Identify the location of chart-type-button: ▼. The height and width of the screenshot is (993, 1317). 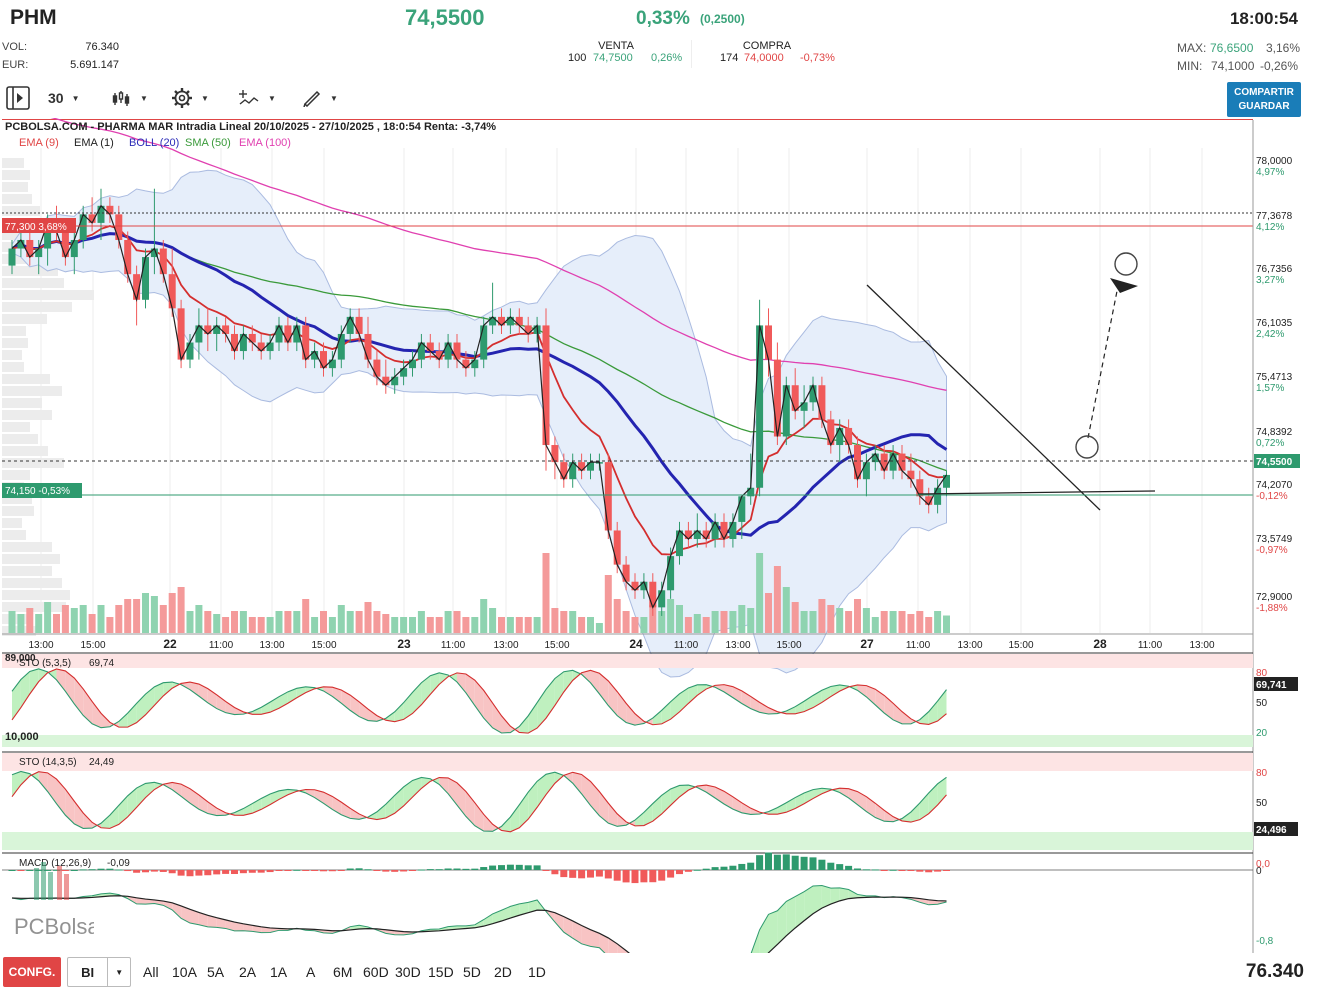
(130, 98).